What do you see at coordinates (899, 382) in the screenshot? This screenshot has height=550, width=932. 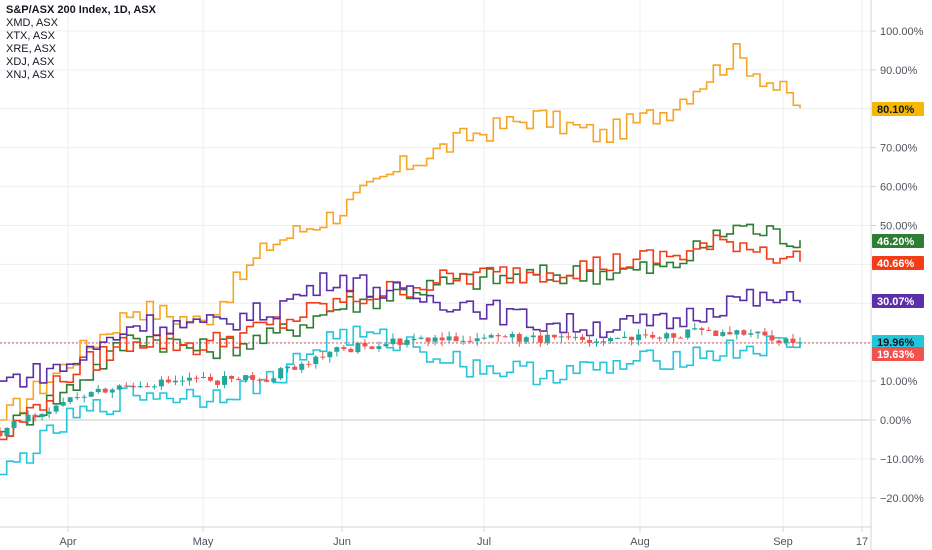 I see `y-tick-label: 10.00%` at bounding box center [899, 382].